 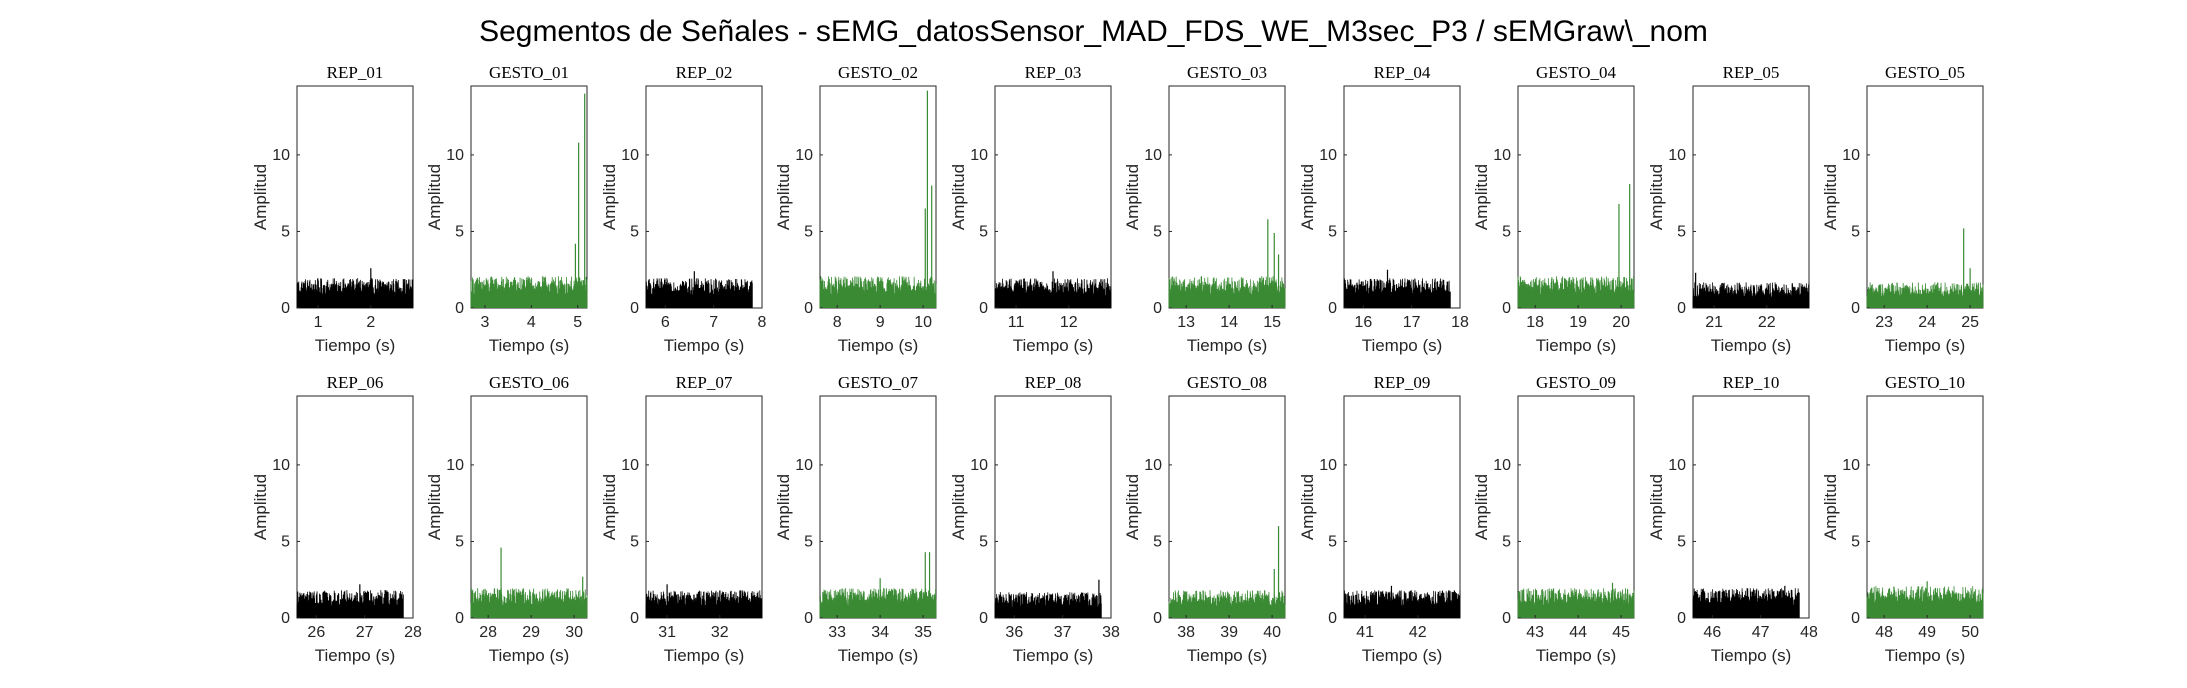 I want to click on x-tick-label: 29, so click(x=531, y=632).